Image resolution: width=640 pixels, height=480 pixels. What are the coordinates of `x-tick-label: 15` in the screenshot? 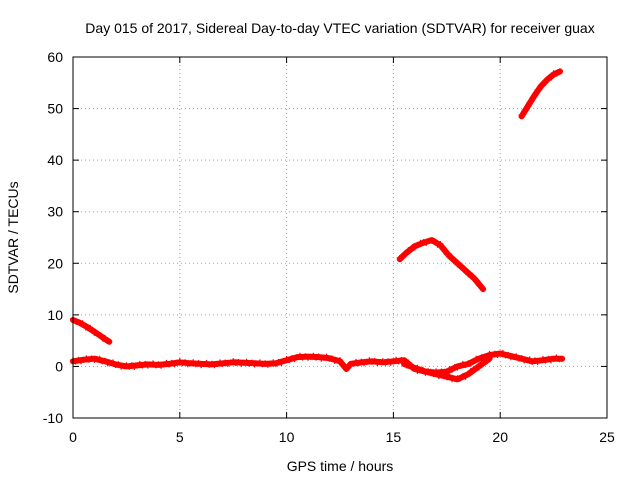 It's located at (394, 437).